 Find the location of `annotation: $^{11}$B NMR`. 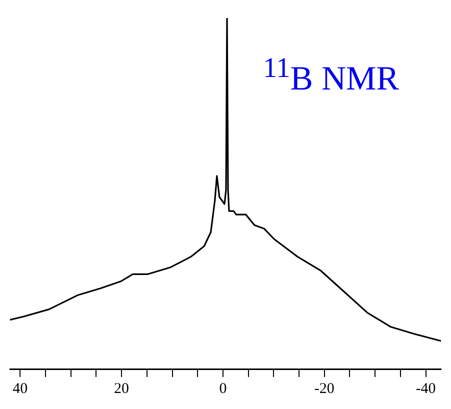

annotation: $^{11}$B NMR is located at coordinates (331, 75).